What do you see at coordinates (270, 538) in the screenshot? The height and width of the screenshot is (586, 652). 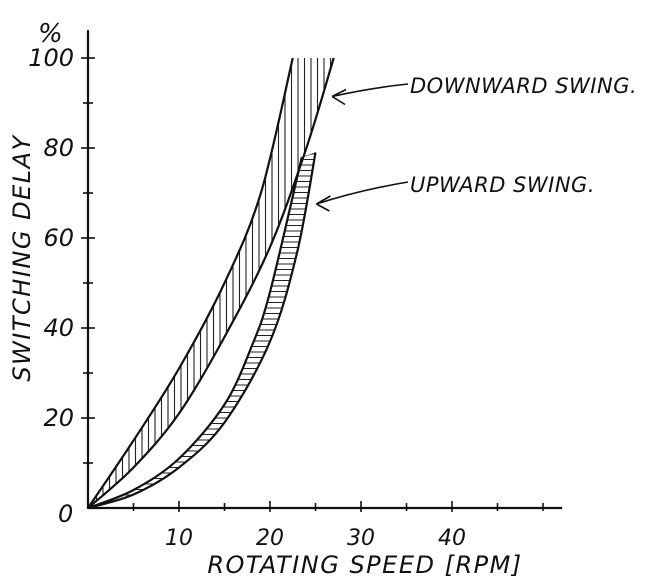 I see `x-tick-label: 20` at bounding box center [270, 538].